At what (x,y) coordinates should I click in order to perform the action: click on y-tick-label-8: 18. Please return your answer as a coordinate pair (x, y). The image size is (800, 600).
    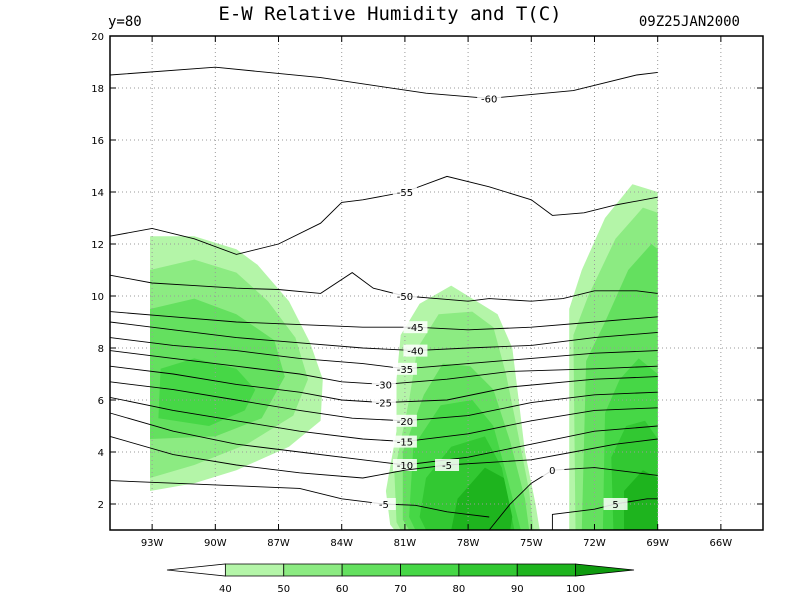
    Looking at the image, I should click on (97, 89).